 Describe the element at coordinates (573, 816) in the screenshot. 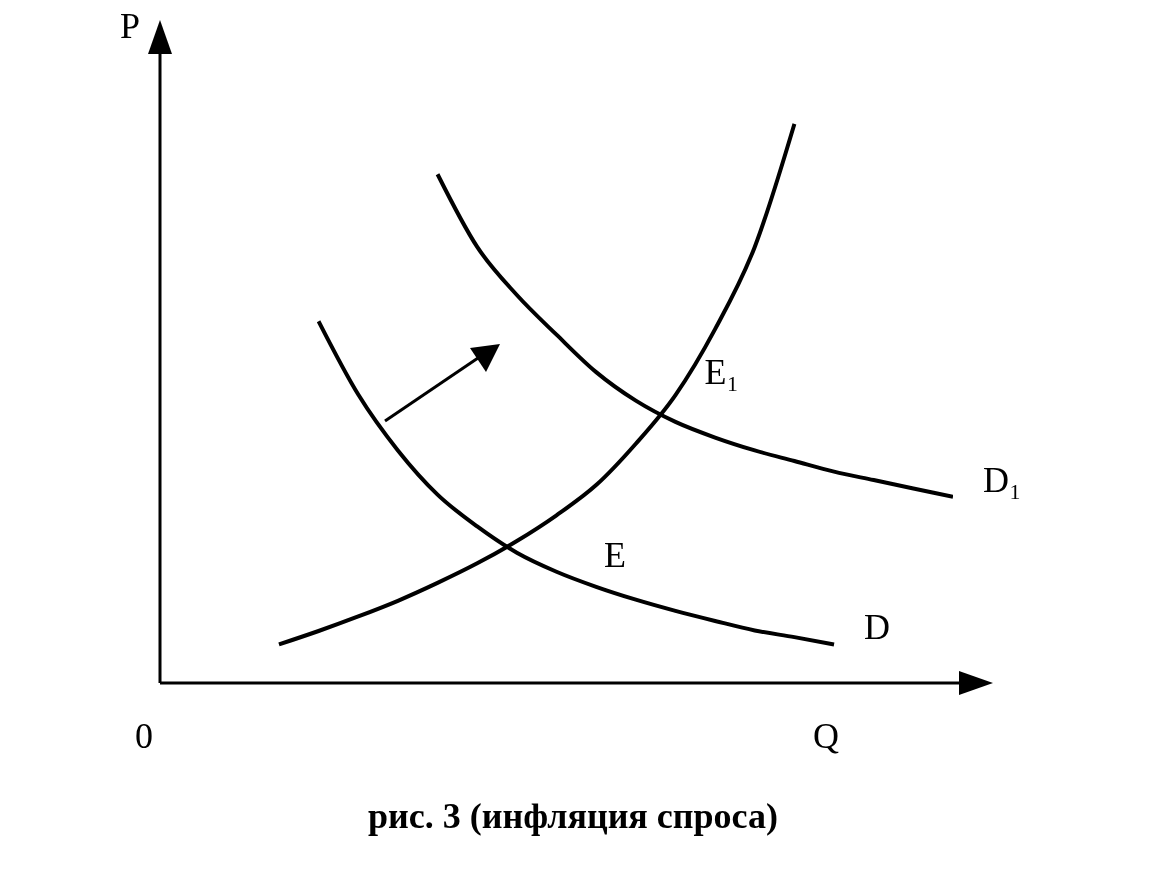

I see `text: рис. 3 (инфляция спроса)` at that location.